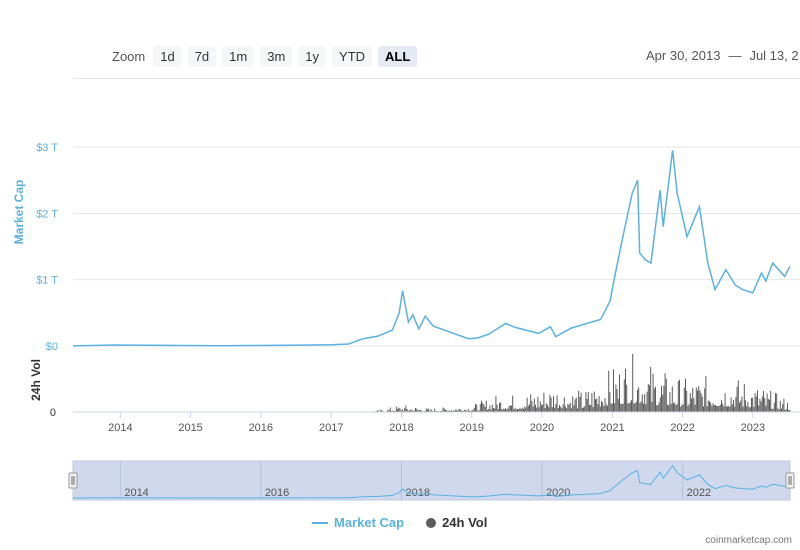 Image resolution: width=800 pixels, height=550 pixels. I want to click on range-to: Jul 13, 2, so click(774, 55).